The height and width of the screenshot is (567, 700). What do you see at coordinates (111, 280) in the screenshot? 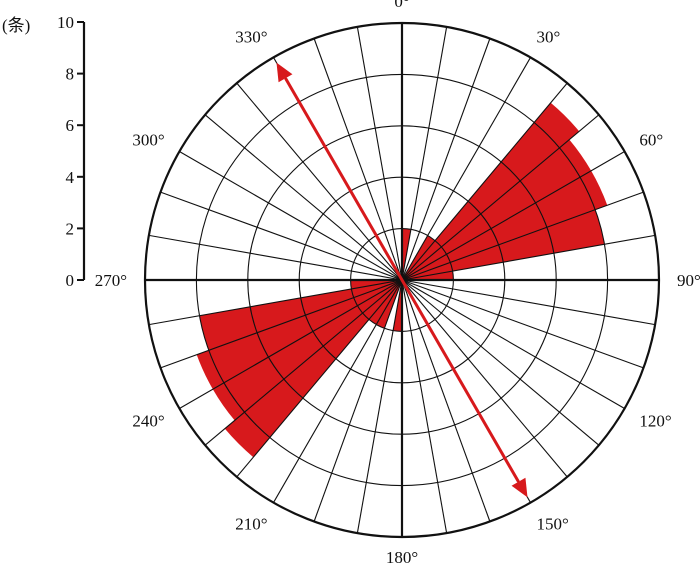
I see `angle-label-270: 270°` at bounding box center [111, 280].